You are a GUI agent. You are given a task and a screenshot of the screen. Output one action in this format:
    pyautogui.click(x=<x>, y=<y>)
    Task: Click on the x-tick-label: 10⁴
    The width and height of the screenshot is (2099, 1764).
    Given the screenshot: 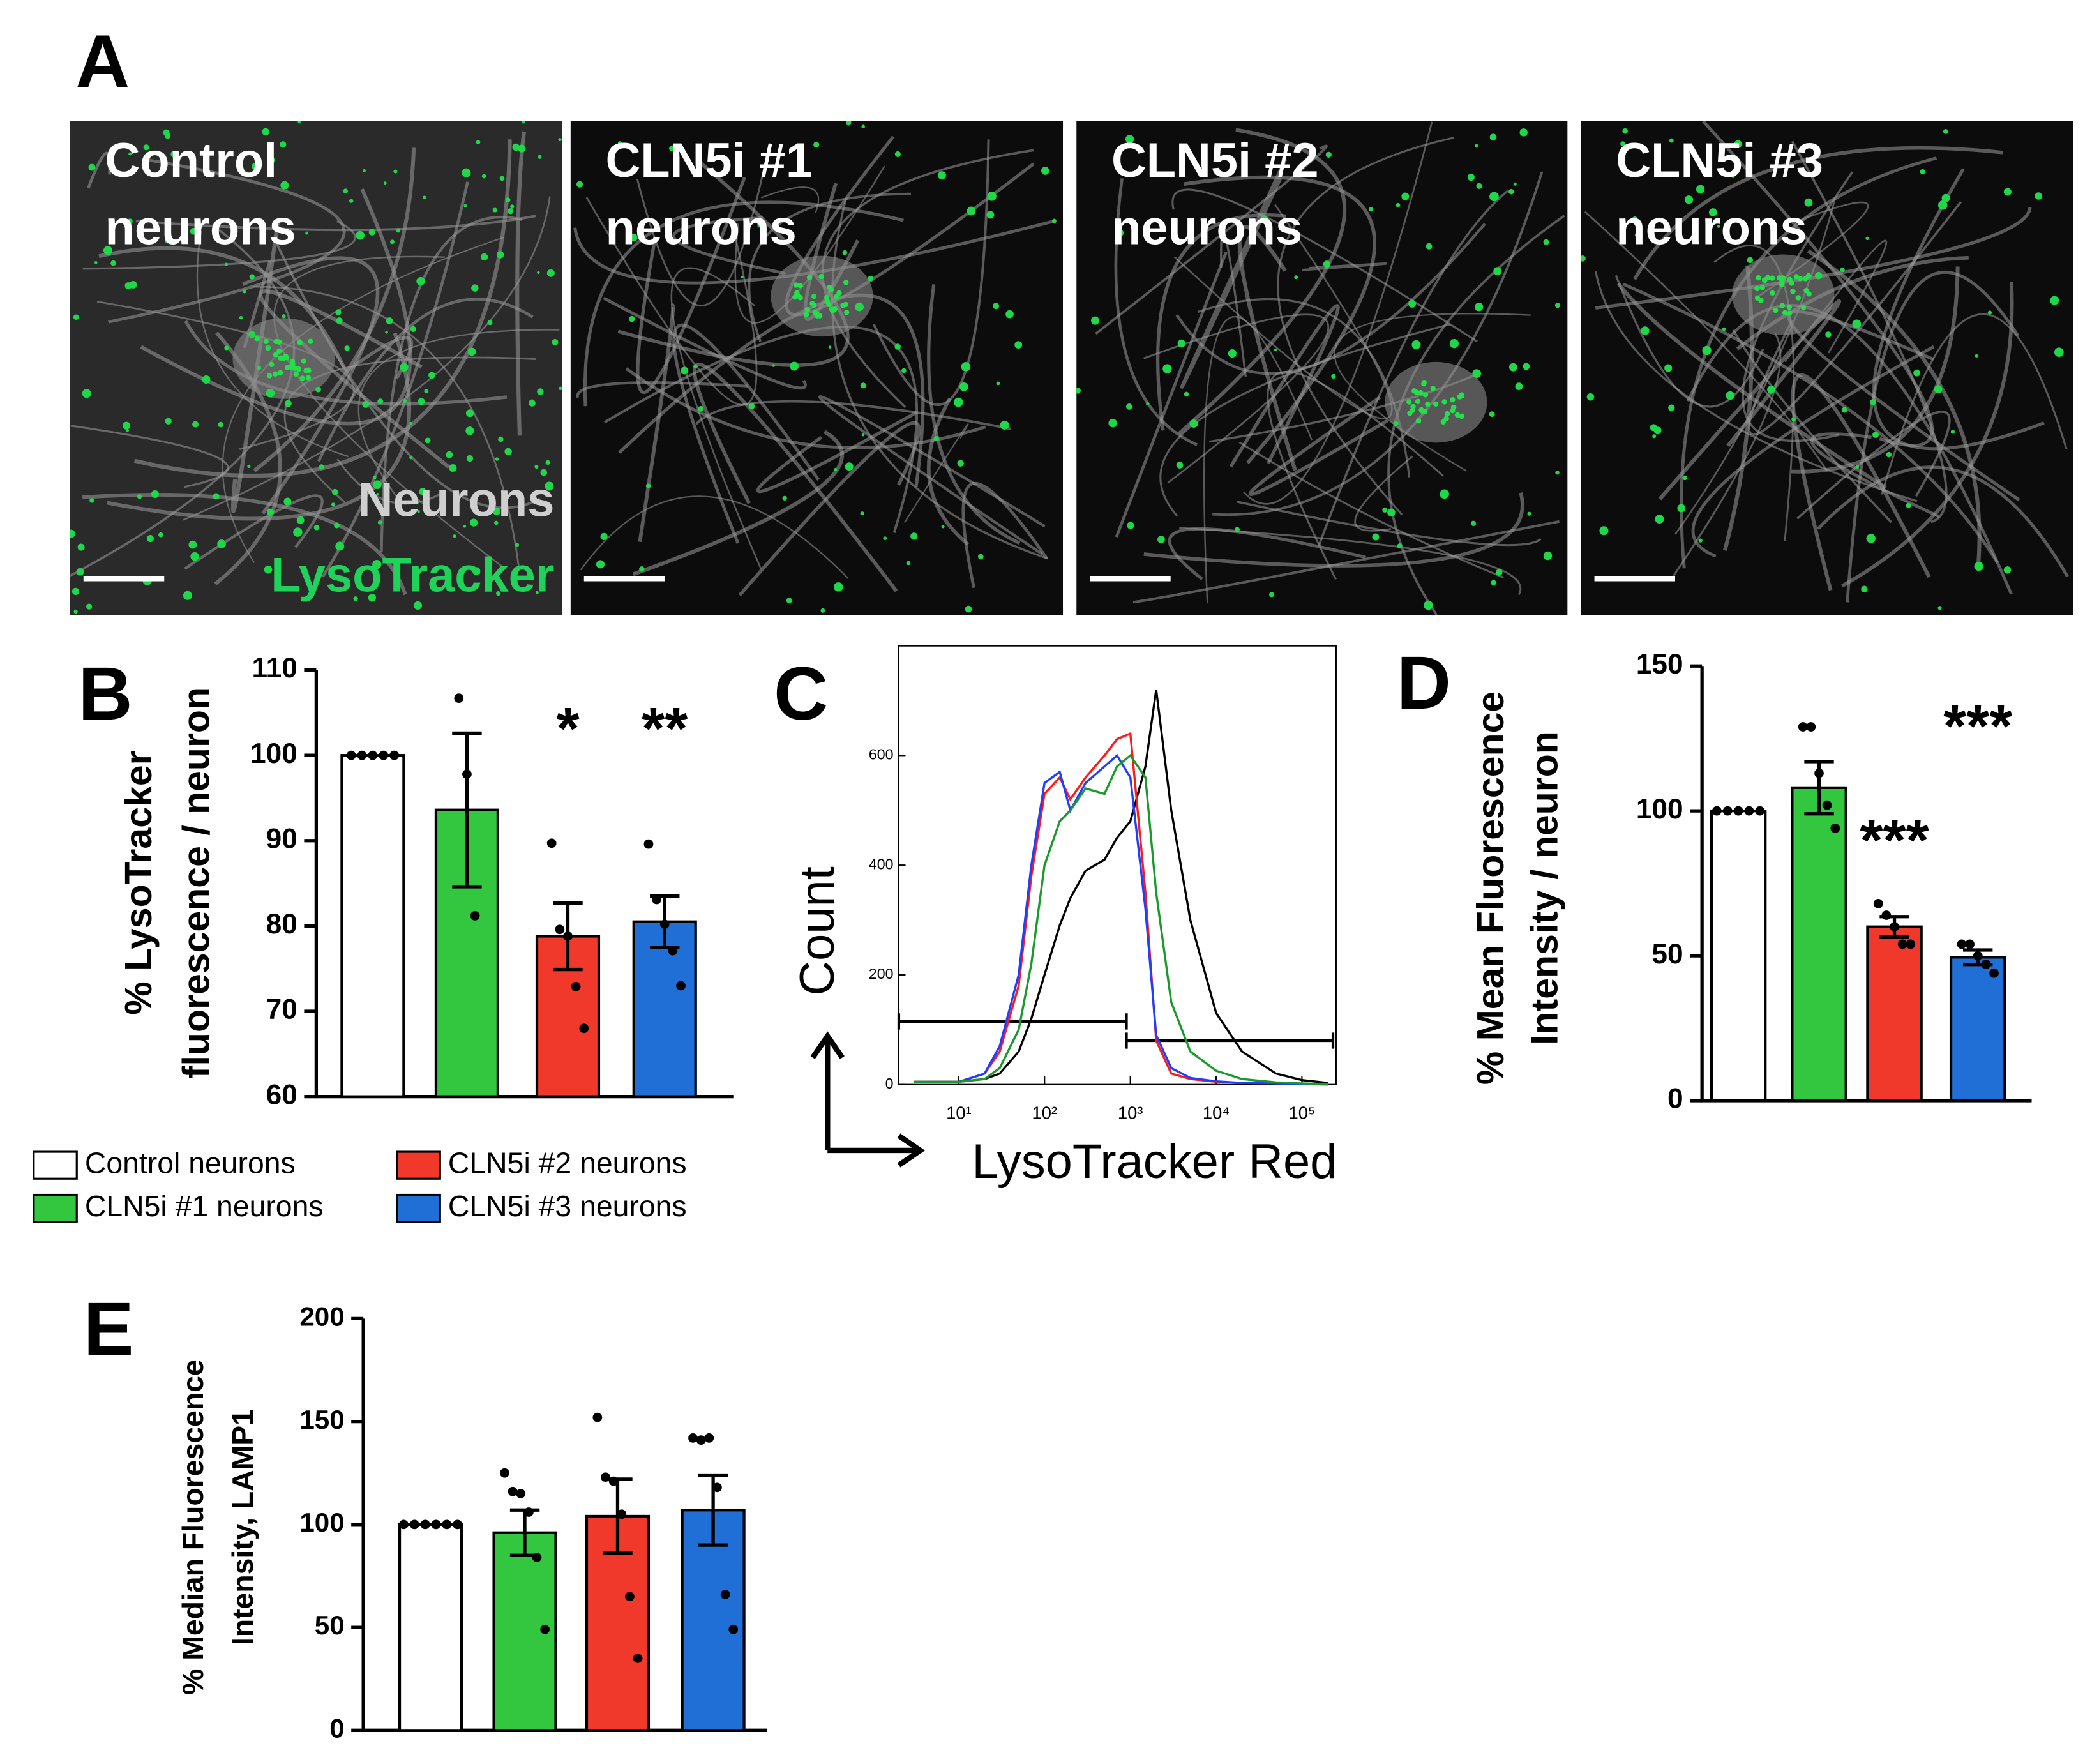 What is the action you would take?
    pyautogui.click(x=1217, y=1112)
    